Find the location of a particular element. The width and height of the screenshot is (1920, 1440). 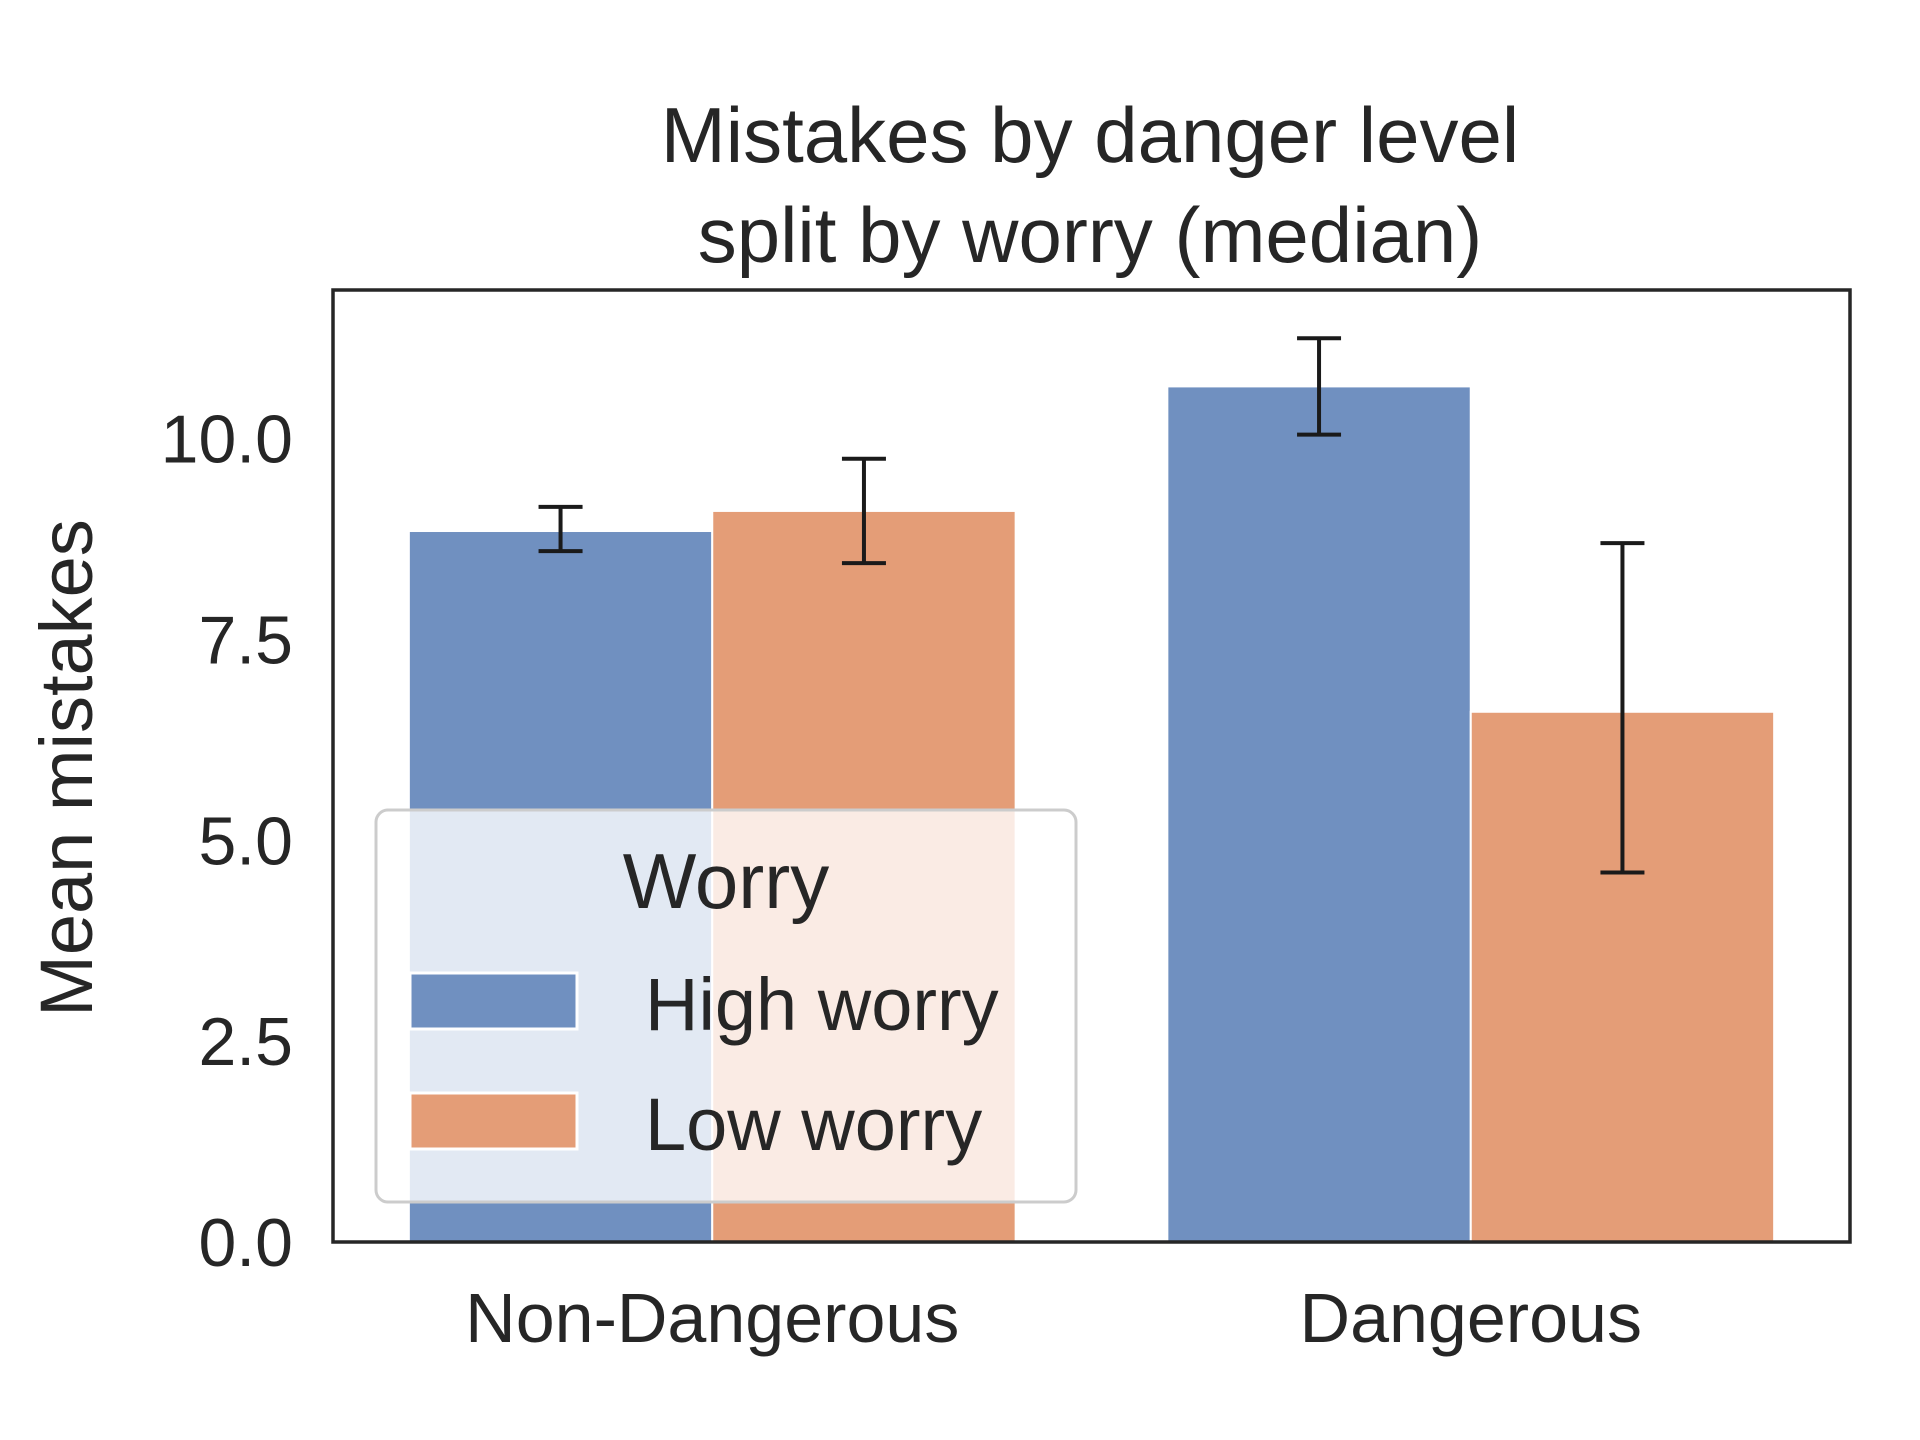

x-tick-label-dangerous: Dangerous is located at coordinates (1471, 1318).